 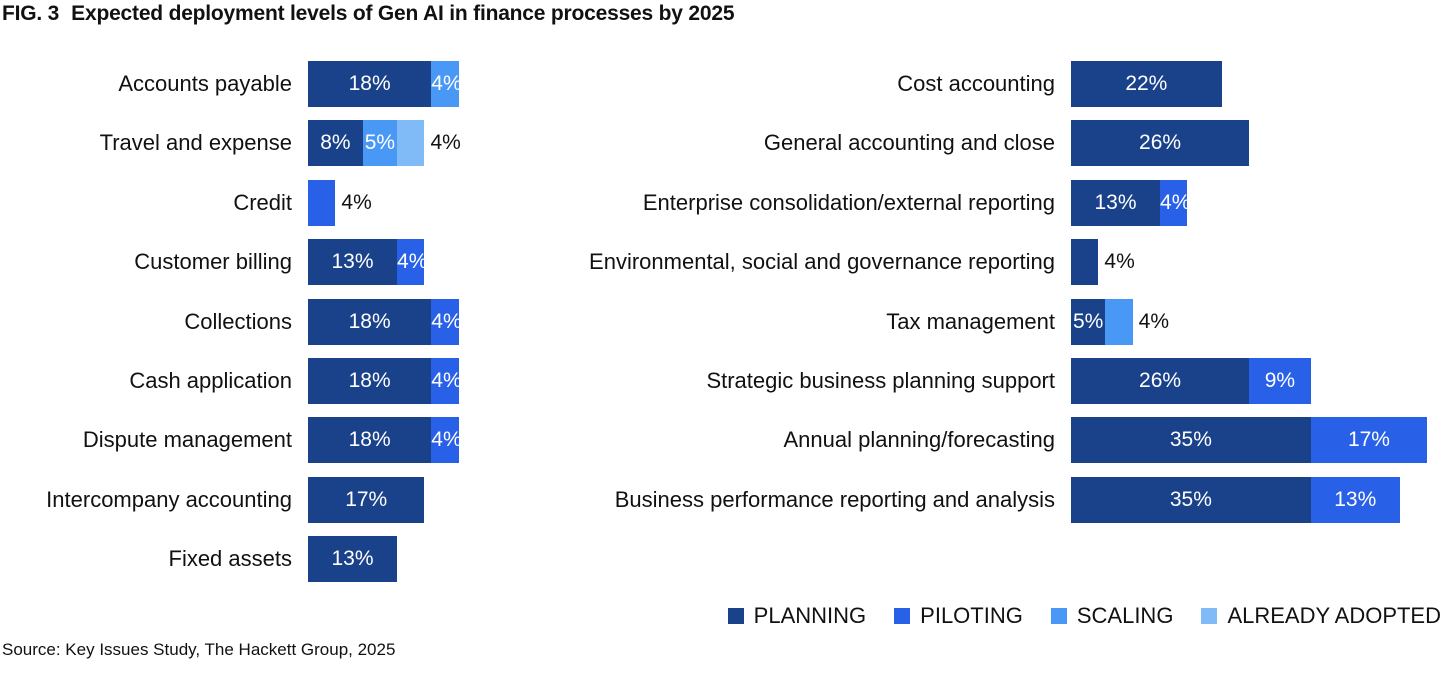 What do you see at coordinates (322, 202) in the screenshot?
I see `bar-segment-piloting` at bounding box center [322, 202].